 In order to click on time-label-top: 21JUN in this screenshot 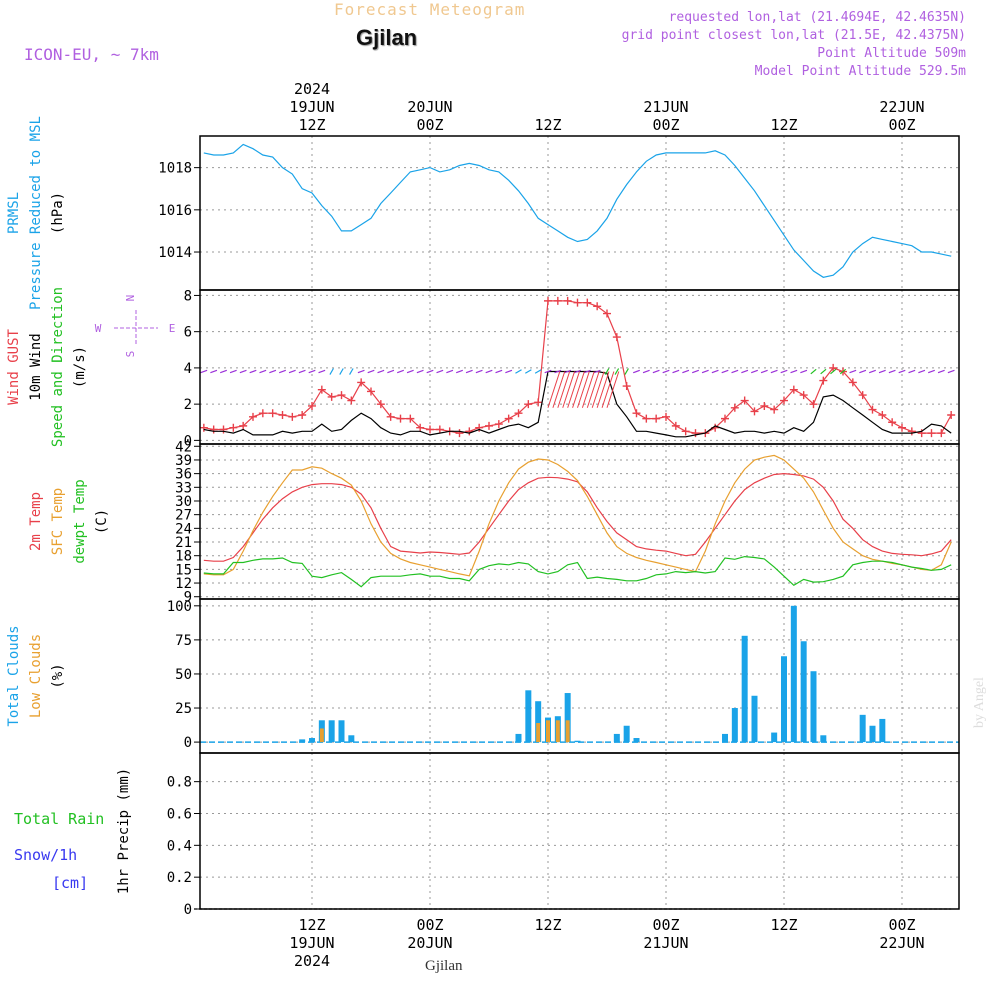, I will do `click(665, 107)`.